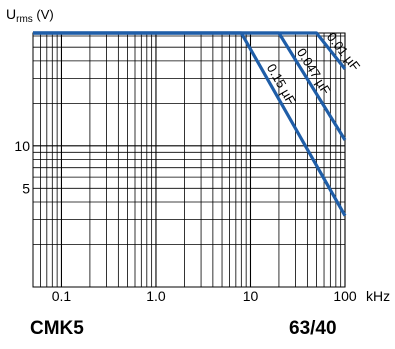 The width and height of the screenshot is (395, 349). What do you see at coordinates (345, 296) in the screenshot?
I see `x-tick-label: 100` at bounding box center [345, 296].